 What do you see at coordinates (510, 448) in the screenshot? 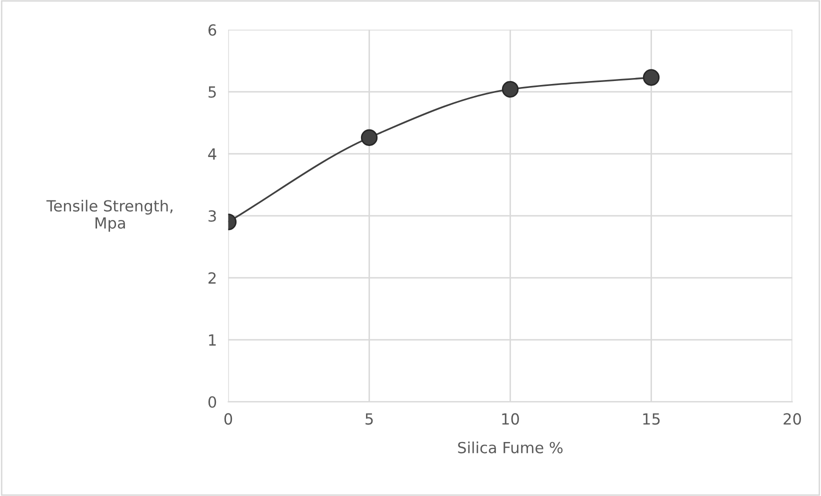
I see `x-axis-title: Silica Fume %` at bounding box center [510, 448].